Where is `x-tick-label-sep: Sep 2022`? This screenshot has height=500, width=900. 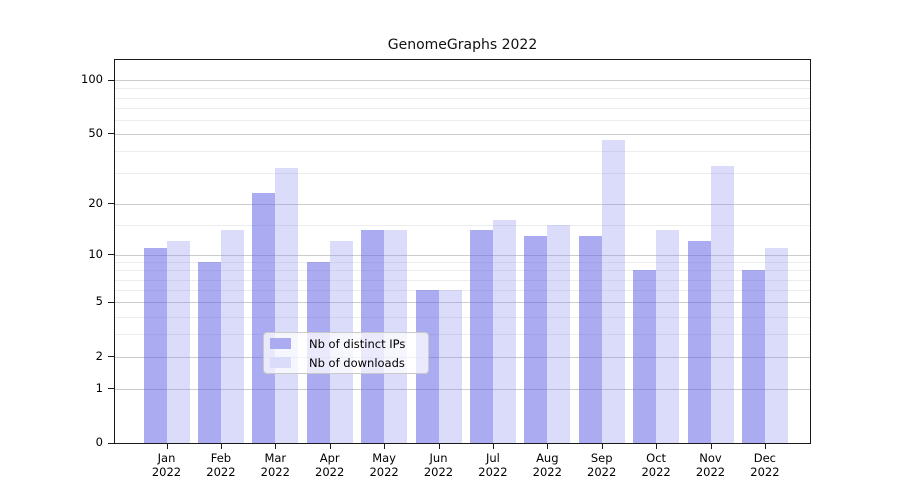
x-tick-label-sep: Sep 2022 is located at coordinates (602, 465).